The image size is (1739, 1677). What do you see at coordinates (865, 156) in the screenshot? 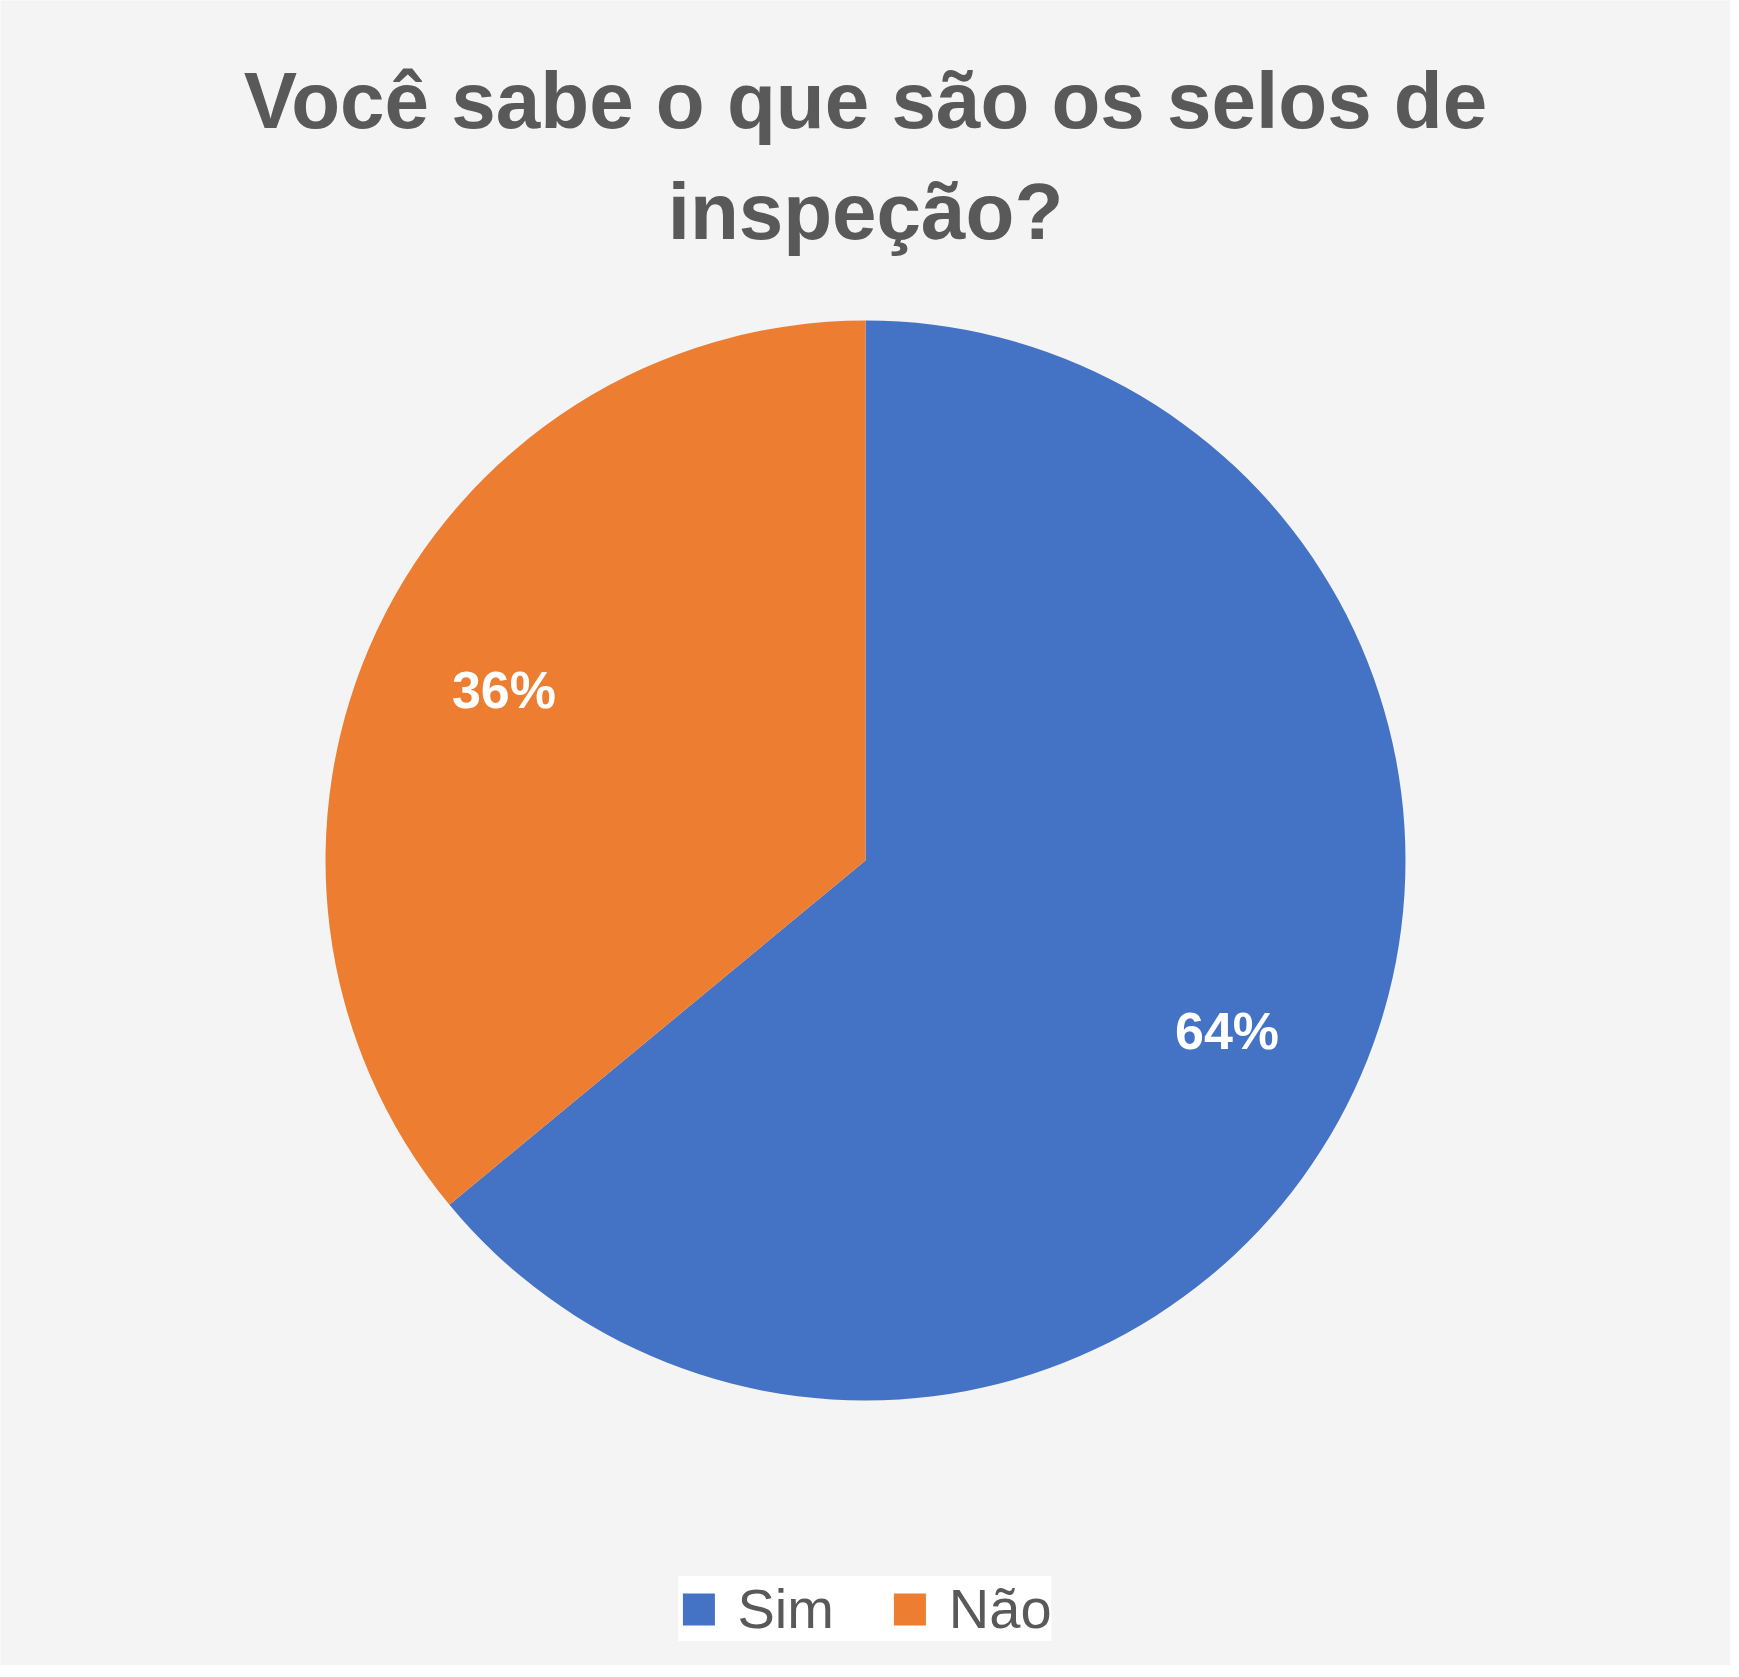
I see `chart-title: Você sabe o que são os selos de inspeção?` at bounding box center [865, 156].